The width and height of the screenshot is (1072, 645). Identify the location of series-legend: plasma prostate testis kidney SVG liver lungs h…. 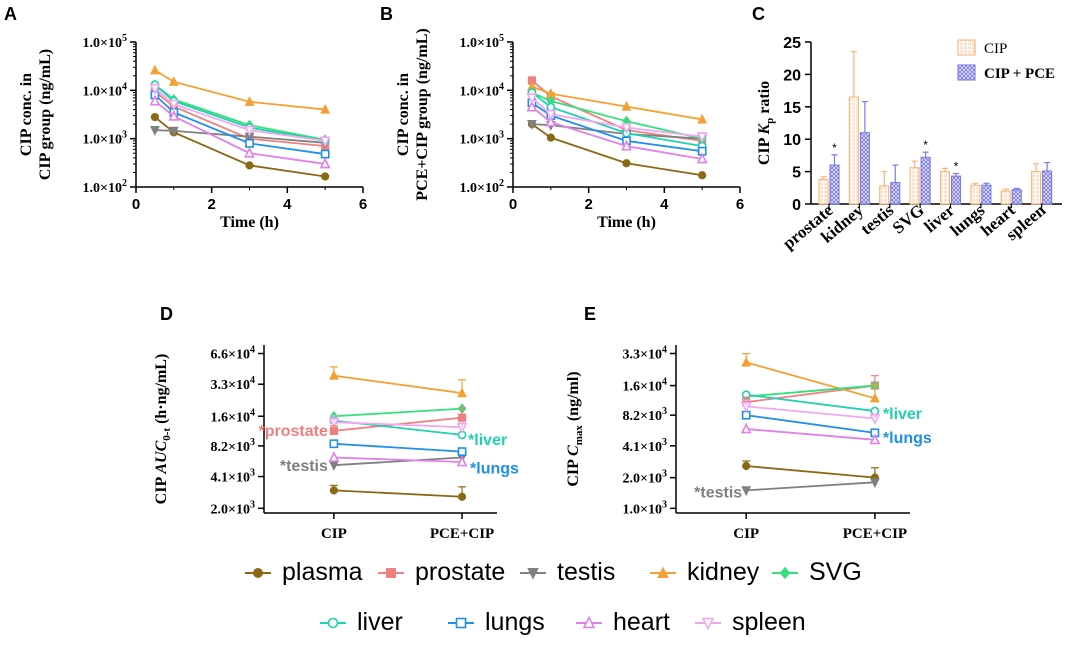
(553, 597).